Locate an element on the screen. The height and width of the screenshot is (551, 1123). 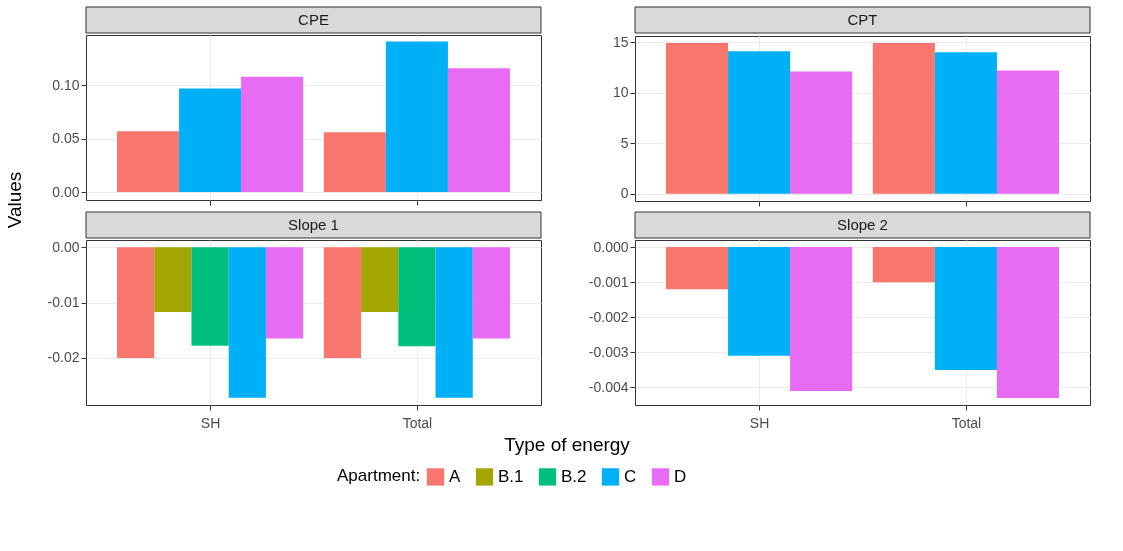
chart-title: Slope 2 is located at coordinates (862, 224).